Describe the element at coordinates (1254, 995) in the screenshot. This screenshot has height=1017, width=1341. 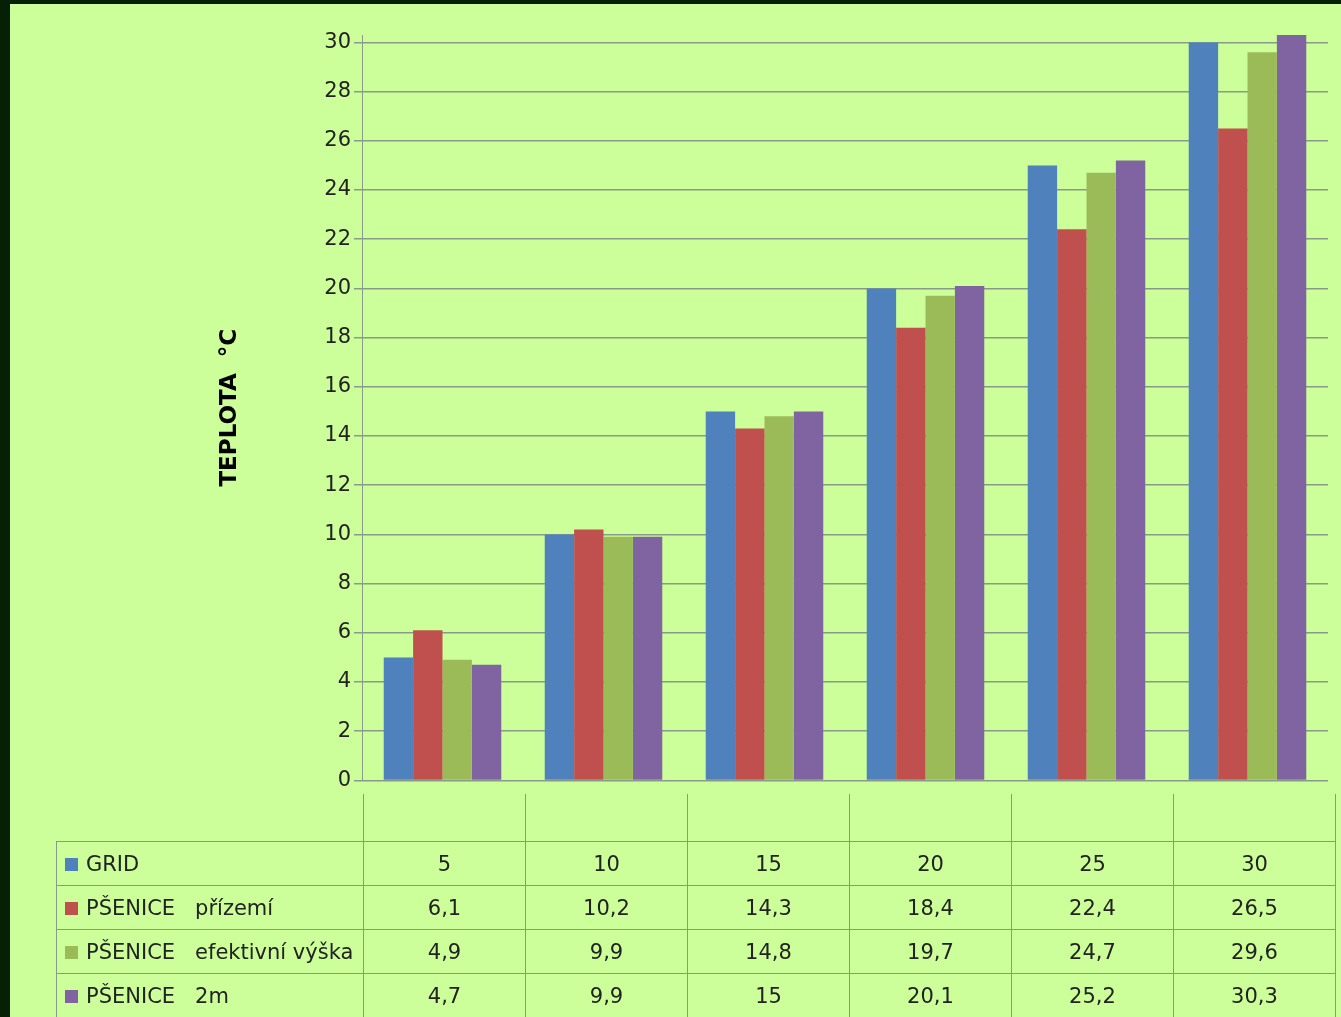
I see `data-label: 30,3` at that location.